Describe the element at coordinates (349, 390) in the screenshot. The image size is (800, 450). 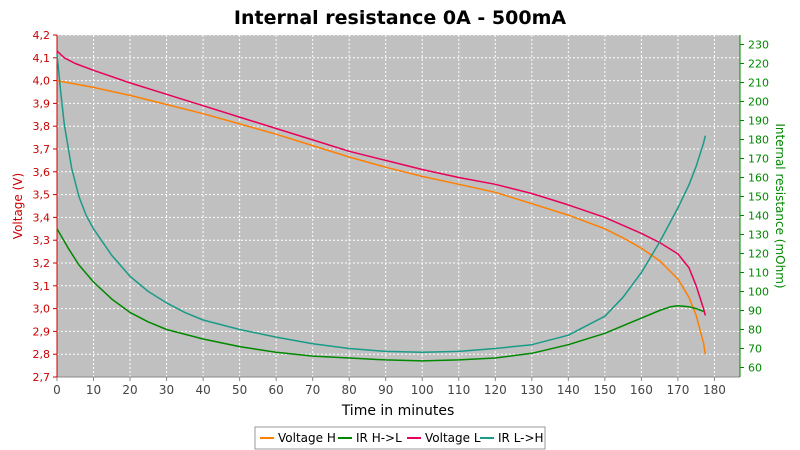
I see `x-tick-label: 80` at that location.